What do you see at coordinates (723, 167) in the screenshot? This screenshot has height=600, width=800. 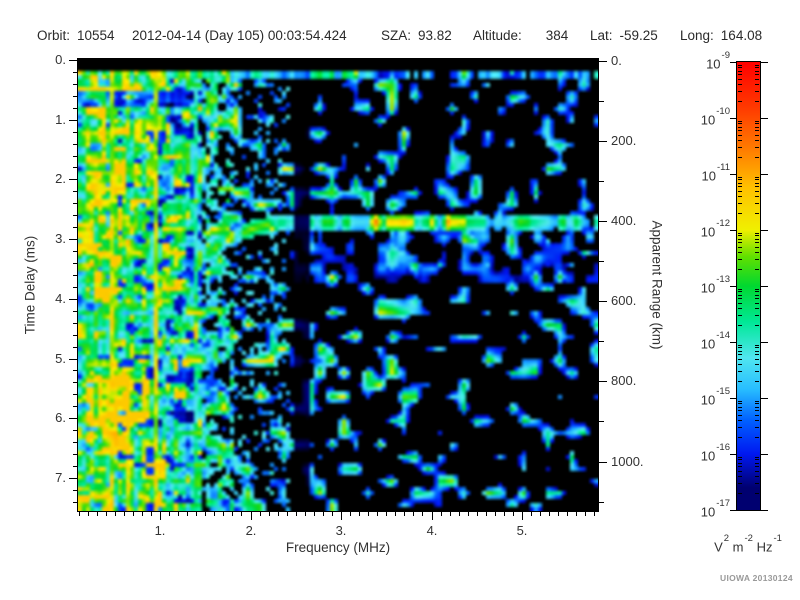 I see `colorbar-tick-exponent: -11` at bounding box center [723, 167].